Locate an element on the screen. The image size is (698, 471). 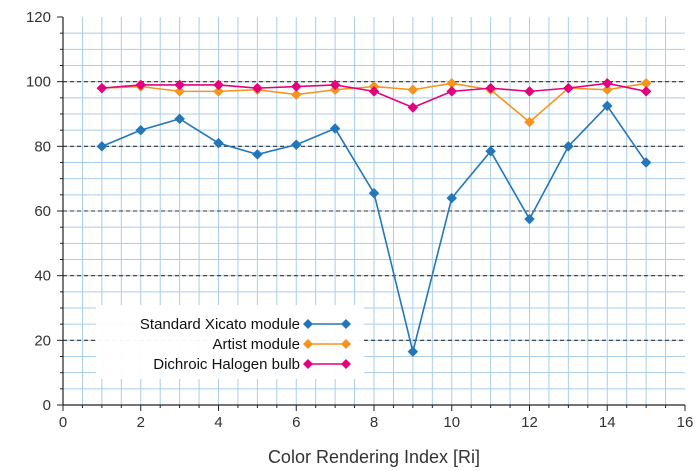
legend-item: Standard Xicato module is located at coordinates (245, 324).